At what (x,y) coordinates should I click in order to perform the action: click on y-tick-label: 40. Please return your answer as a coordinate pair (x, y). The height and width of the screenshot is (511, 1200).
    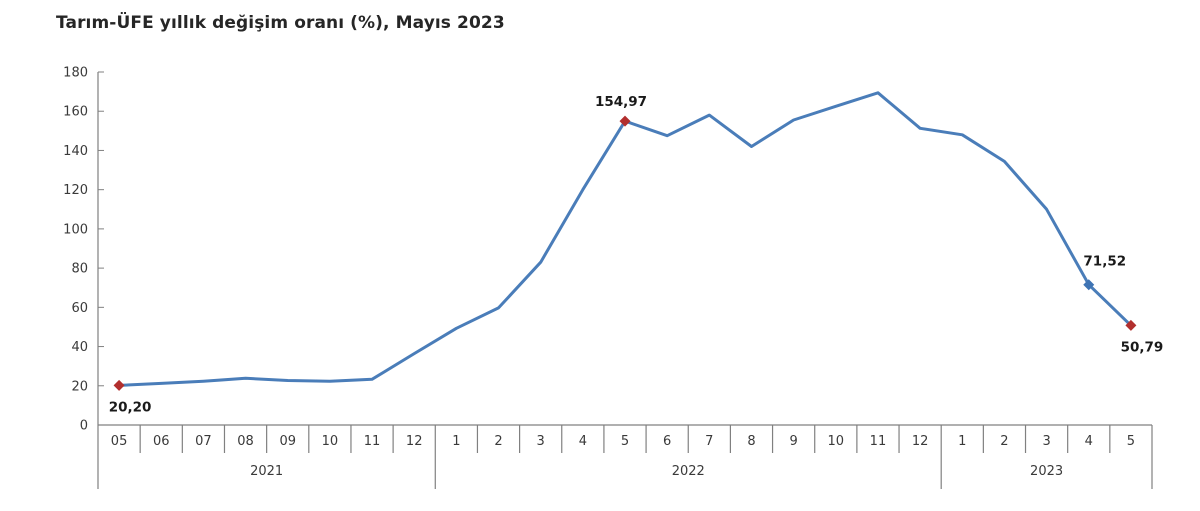
    Looking at the image, I should click on (79, 347).